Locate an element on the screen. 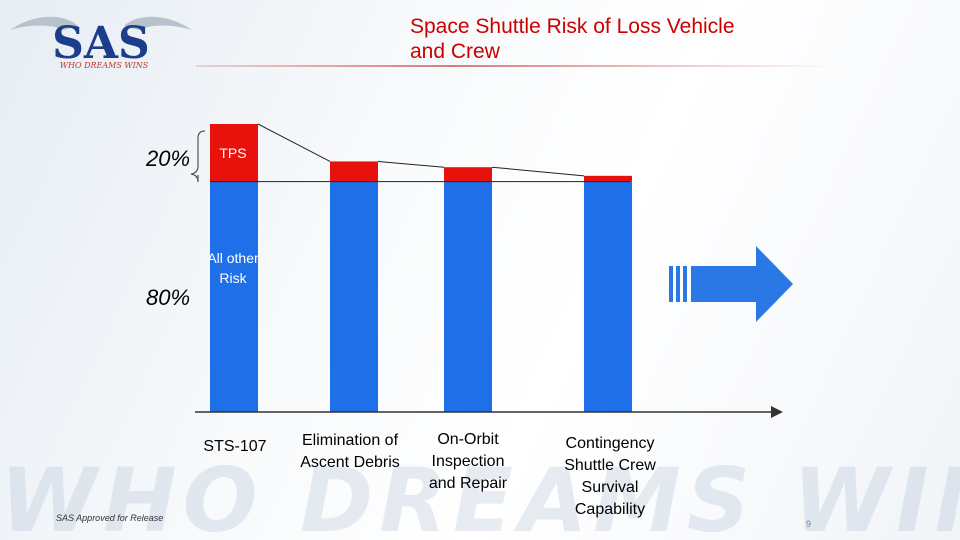  right-arrow-icon is located at coordinates (731, 284).